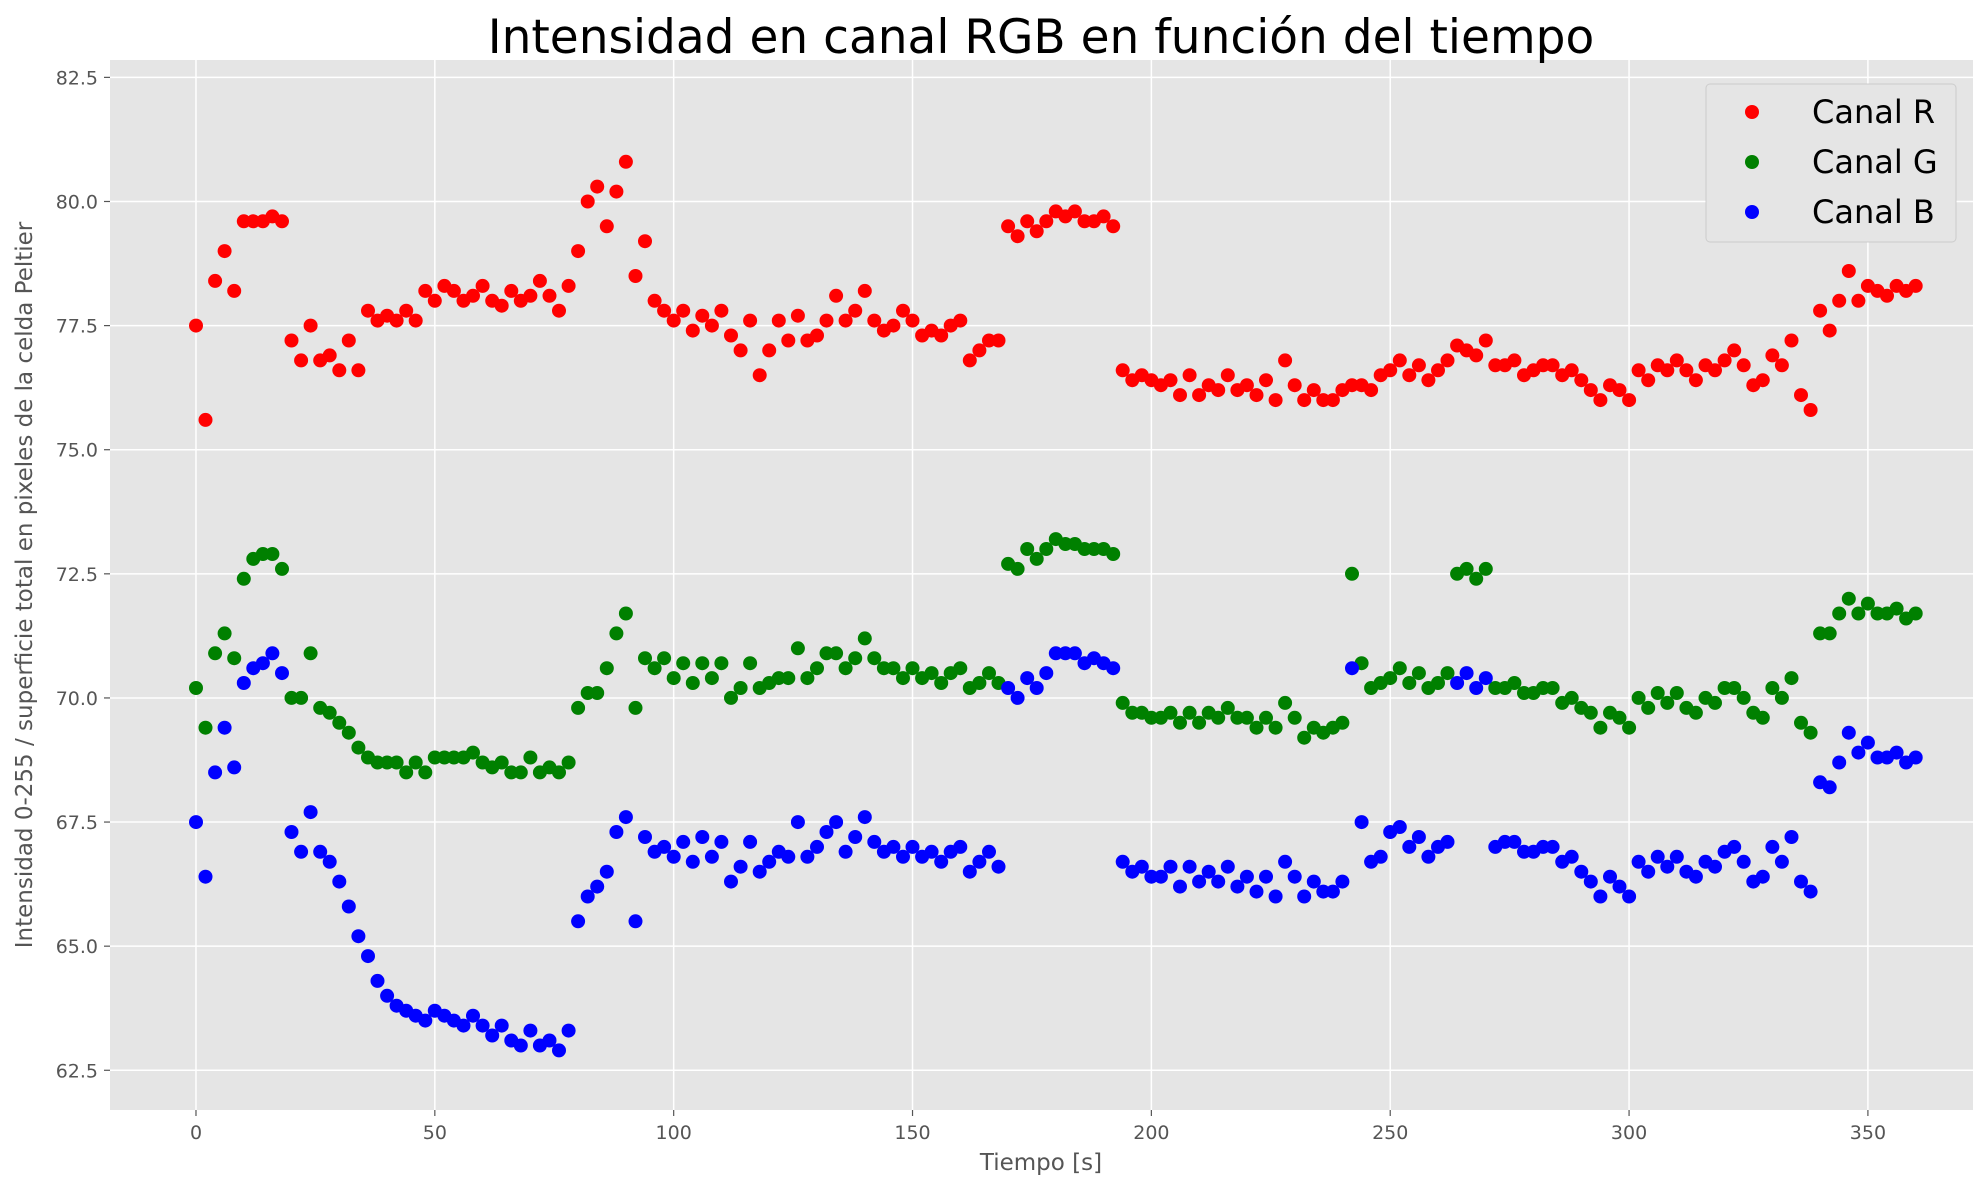 Image resolution: width=1983 pixels, height=1188 pixels. Describe the element at coordinates (196, 1133) in the screenshot. I see `x-tick-label: 0` at that location.